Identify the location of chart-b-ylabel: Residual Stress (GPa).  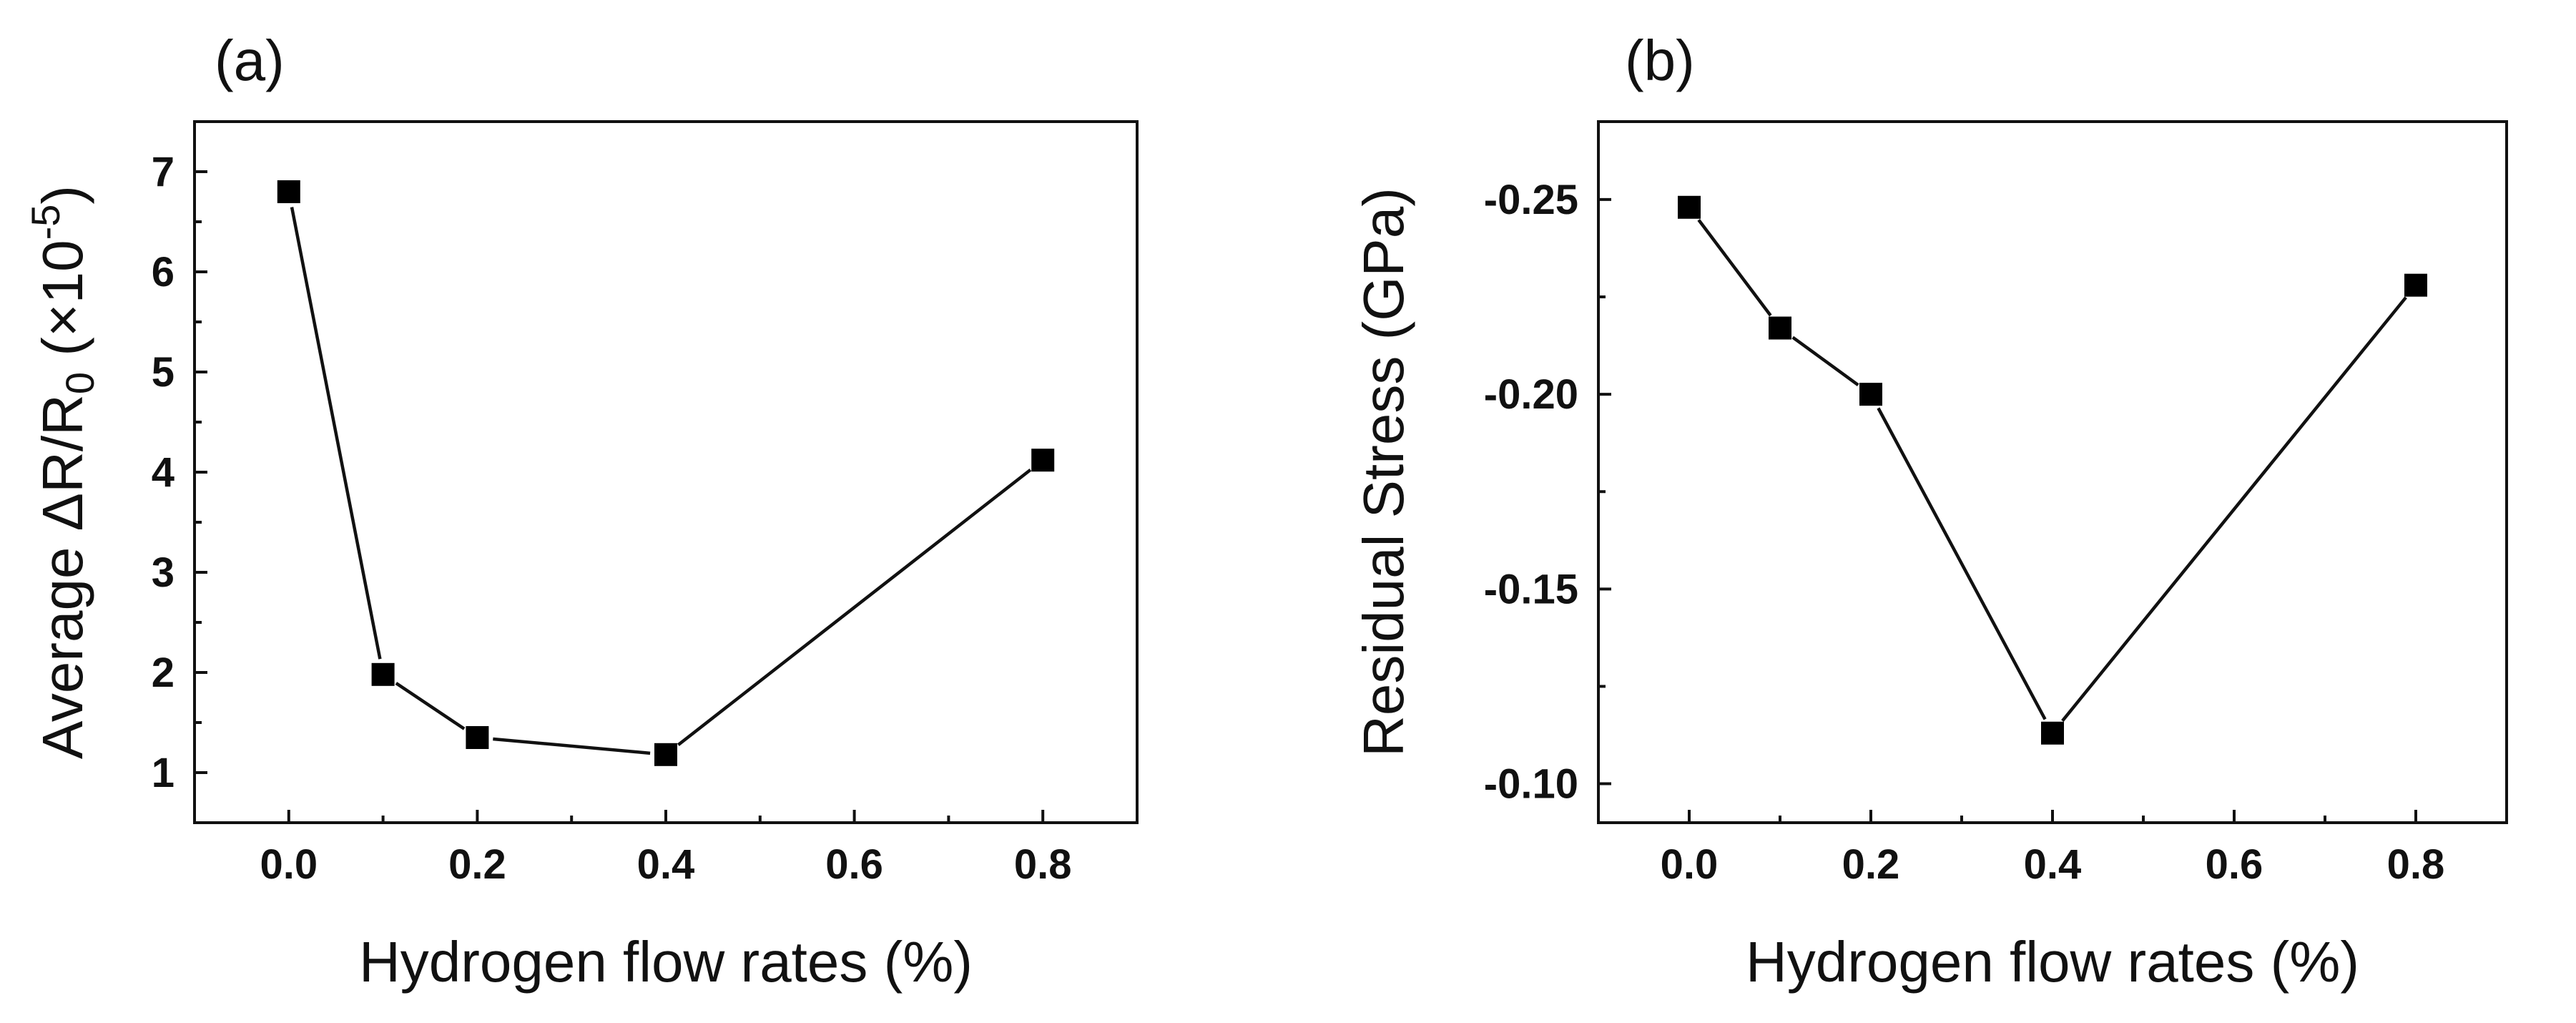
(1383, 472).